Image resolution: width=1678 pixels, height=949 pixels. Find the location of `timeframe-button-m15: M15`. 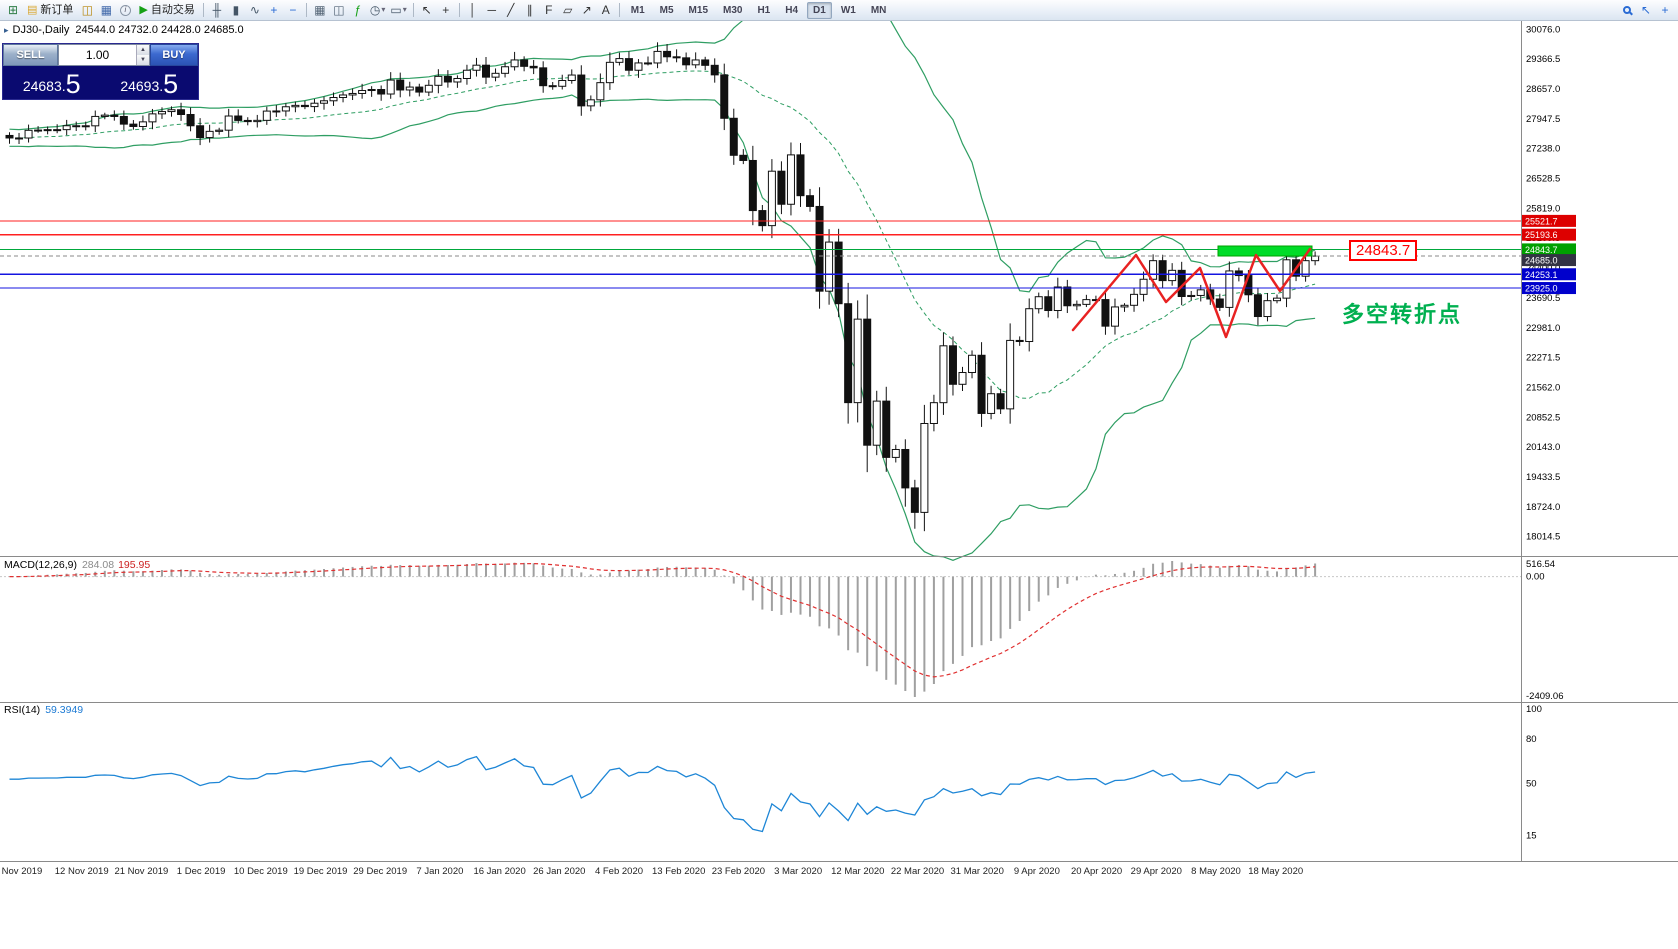

timeframe-button-m15: M15 is located at coordinates (698, 10).